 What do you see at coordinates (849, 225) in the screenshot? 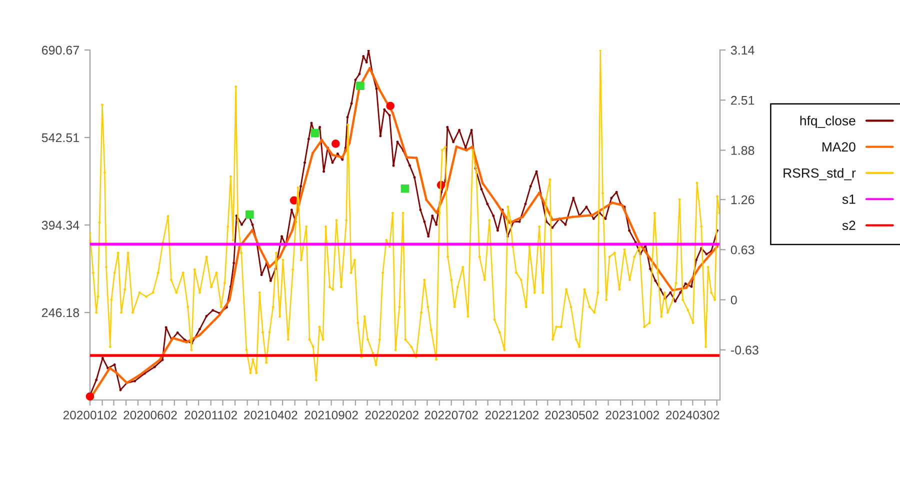
I see `legend-label: s2` at bounding box center [849, 225].